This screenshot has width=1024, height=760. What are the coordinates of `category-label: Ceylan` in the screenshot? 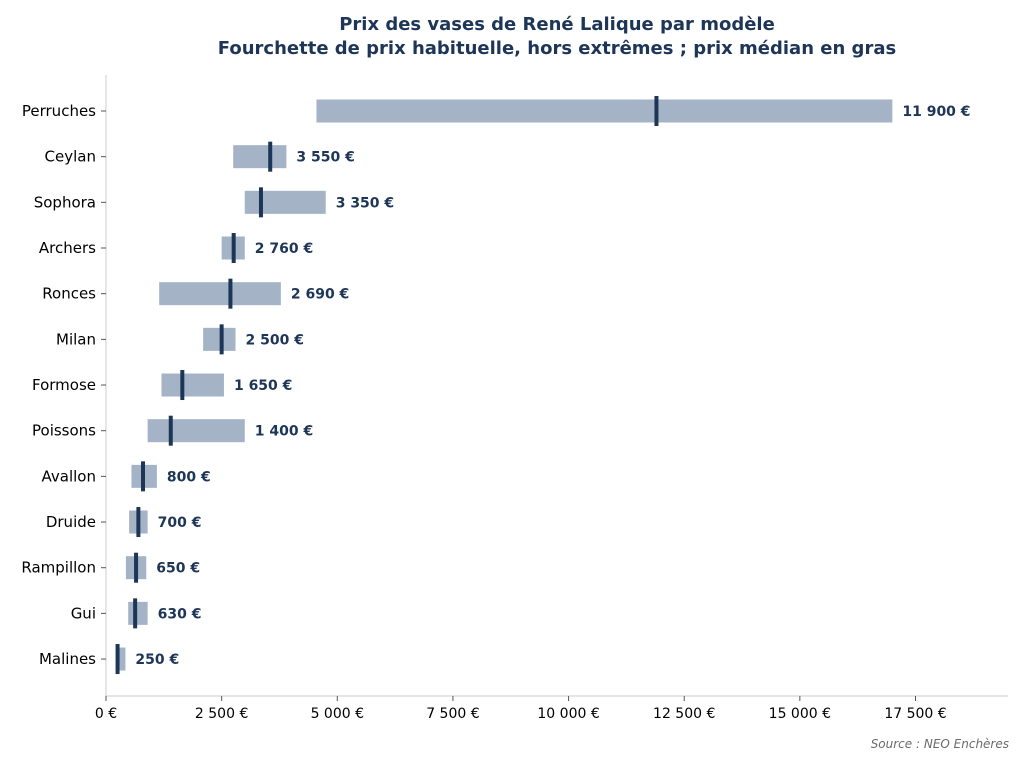 It's located at (70, 157).